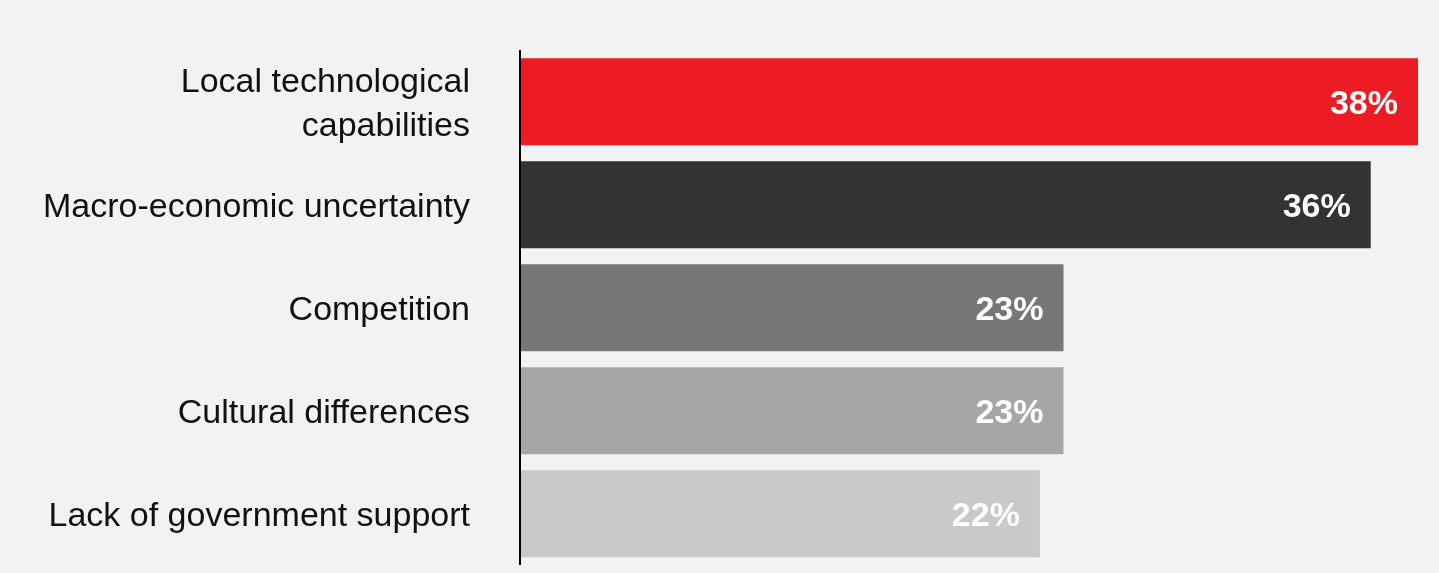 This screenshot has height=573, width=1439. What do you see at coordinates (1363, 101) in the screenshot?
I see `data-label: 38%` at bounding box center [1363, 101].